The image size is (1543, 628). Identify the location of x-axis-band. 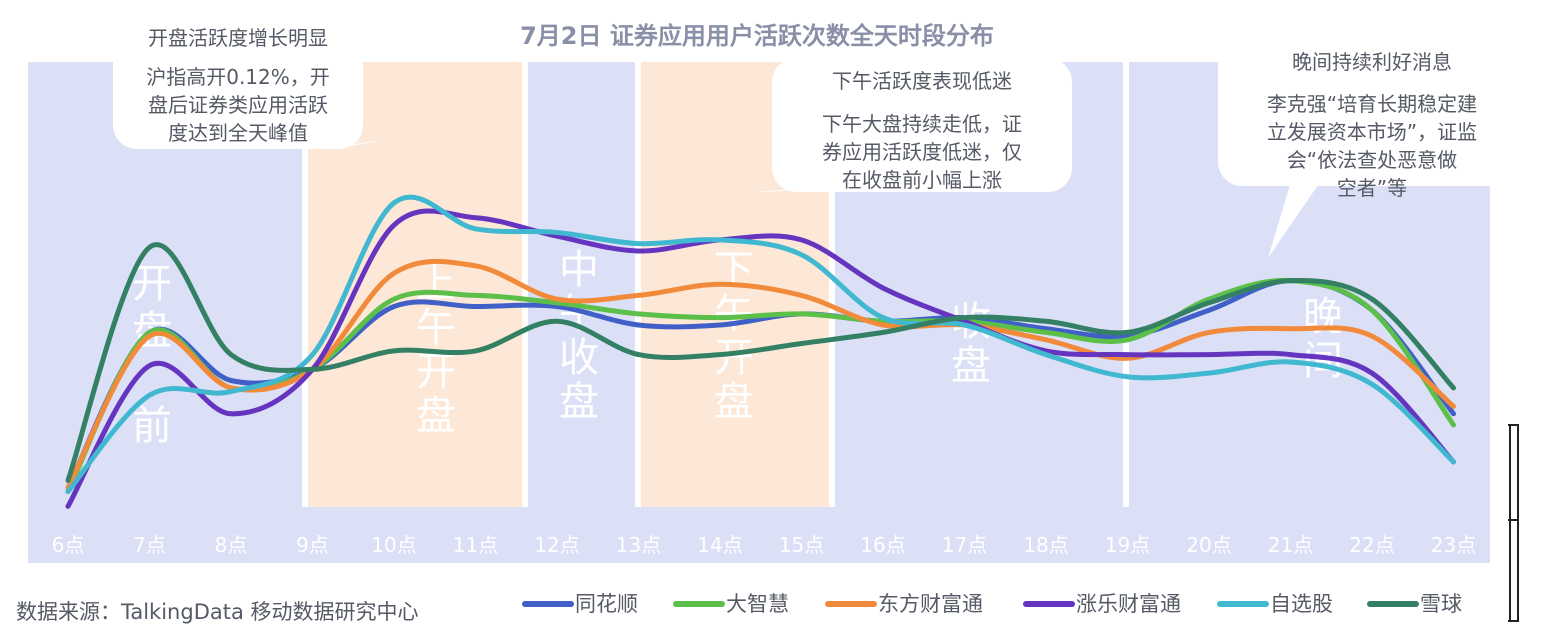
(759, 535).